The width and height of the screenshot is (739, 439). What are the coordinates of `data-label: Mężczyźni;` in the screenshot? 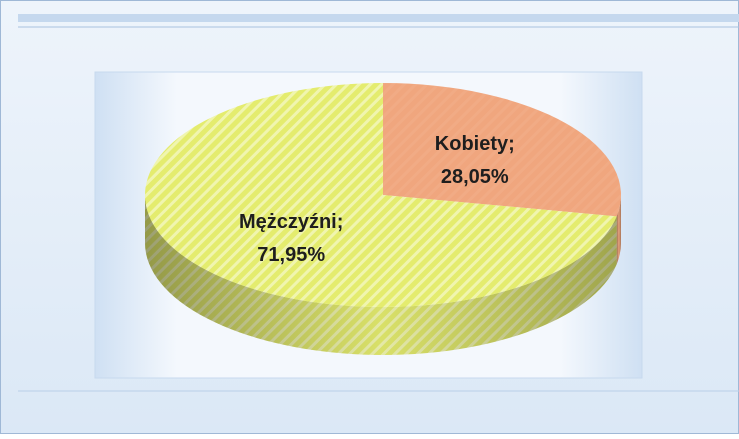 It's located at (291, 222).